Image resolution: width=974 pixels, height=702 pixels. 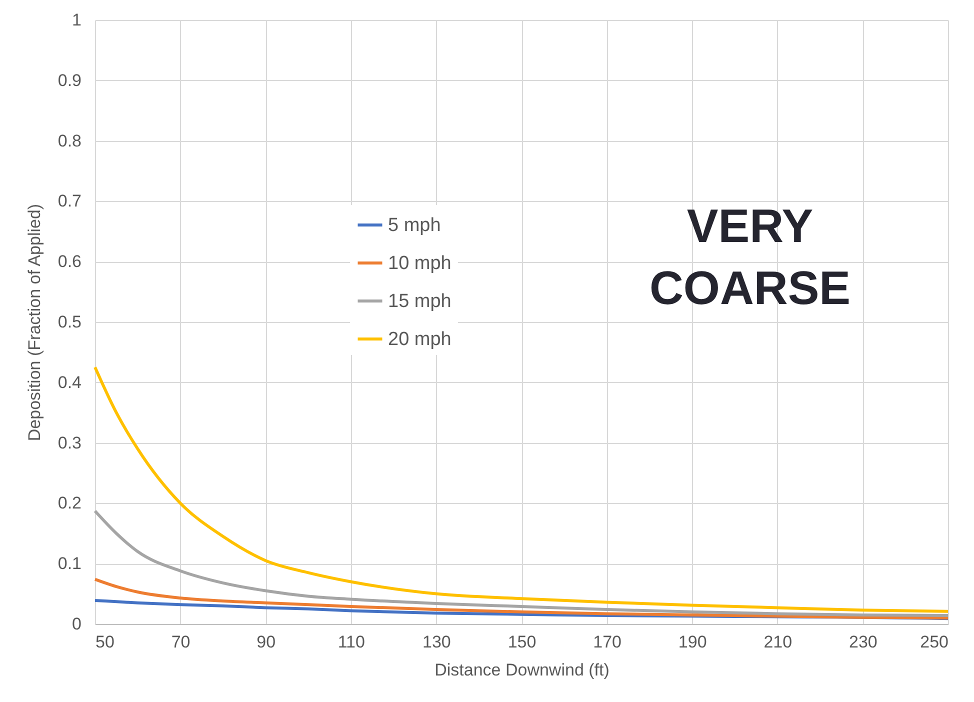 What do you see at coordinates (70, 262) in the screenshot?
I see `y-tick-label: 0.6` at bounding box center [70, 262].